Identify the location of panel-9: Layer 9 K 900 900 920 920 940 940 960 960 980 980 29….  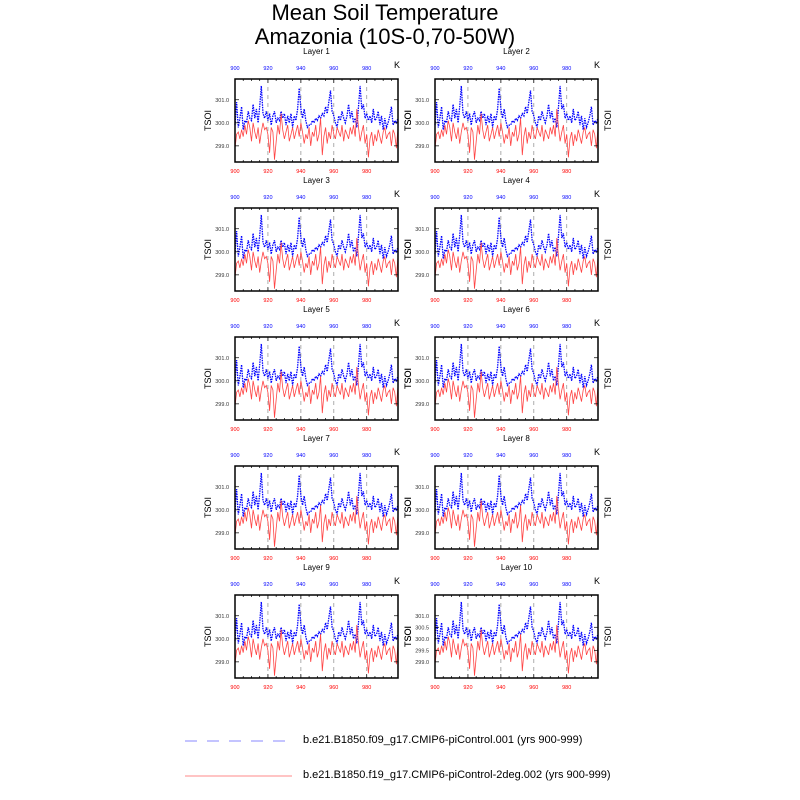
(308, 627).